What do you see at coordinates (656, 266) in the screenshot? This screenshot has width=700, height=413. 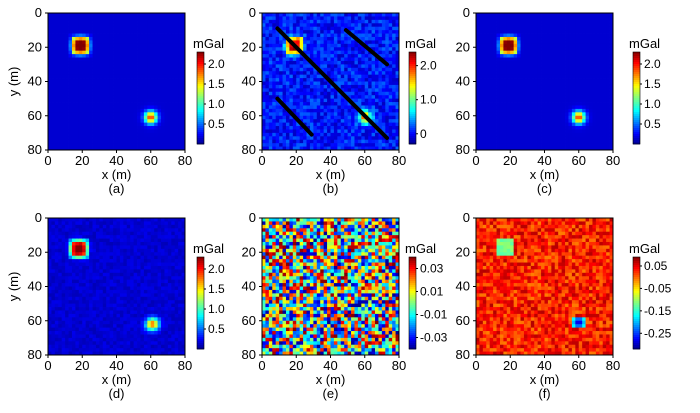 I see `colorbar-tick-label: 0.05` at bounding box center [656, 266].